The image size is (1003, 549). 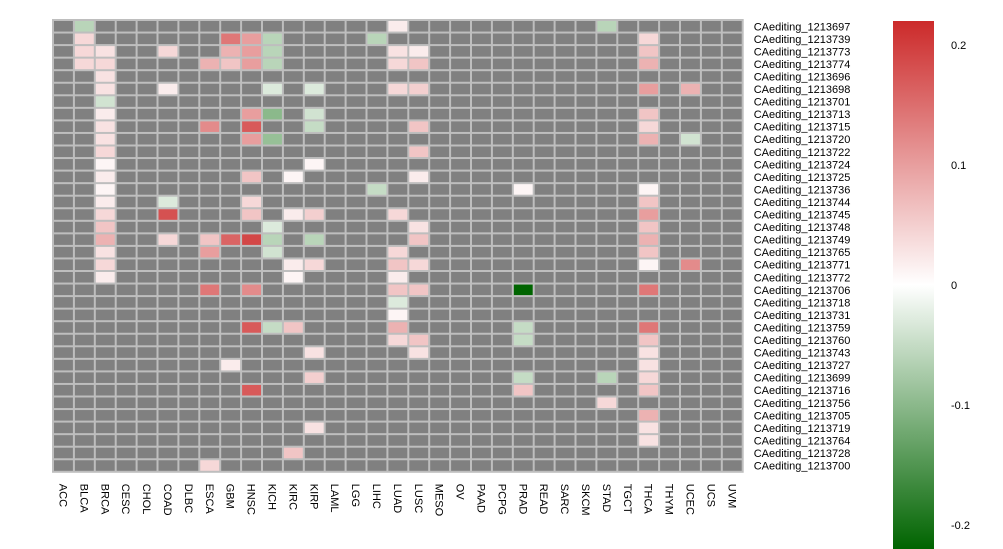 What do you see at coordinates (84, 352) in the screenshot?
I see `heatmap-cell: CAediting_1213743 / BLCA: NA` at bounding box center [84, 352].